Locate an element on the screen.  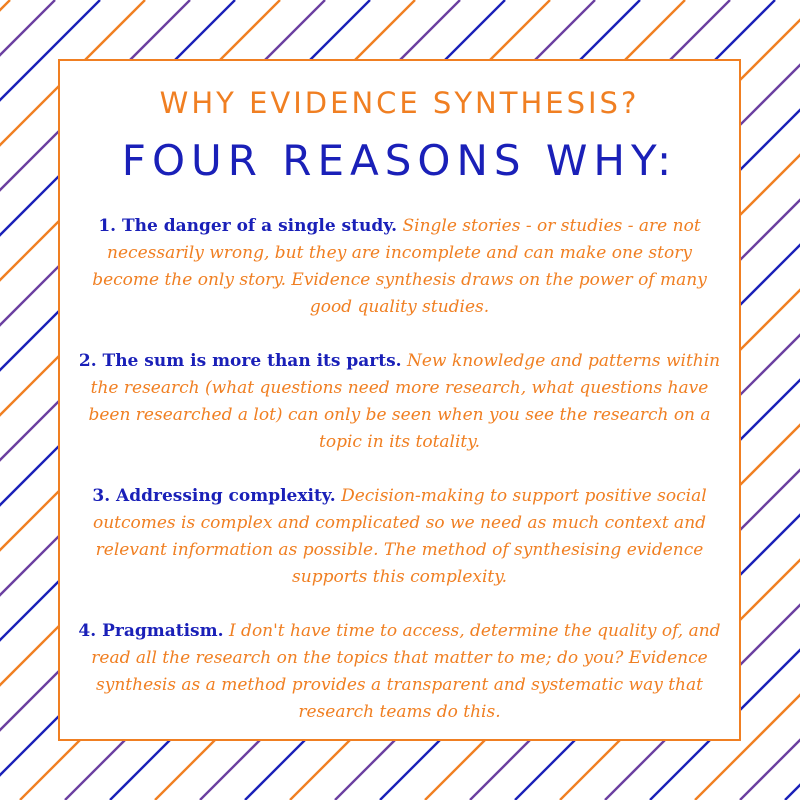
reason-lead: 2. The sum is more than its parts. is located at coordinates (240, 361).